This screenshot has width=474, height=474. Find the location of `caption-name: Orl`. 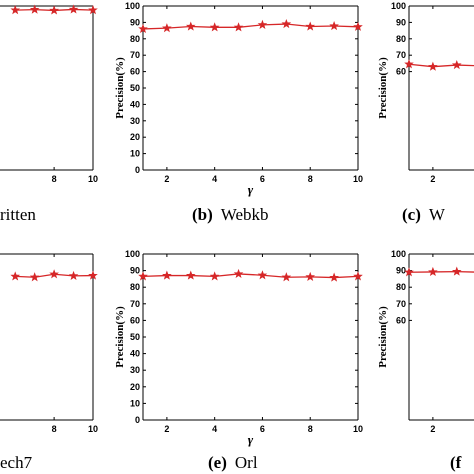

caption-name: Orl is located at coordinates (246, 462).